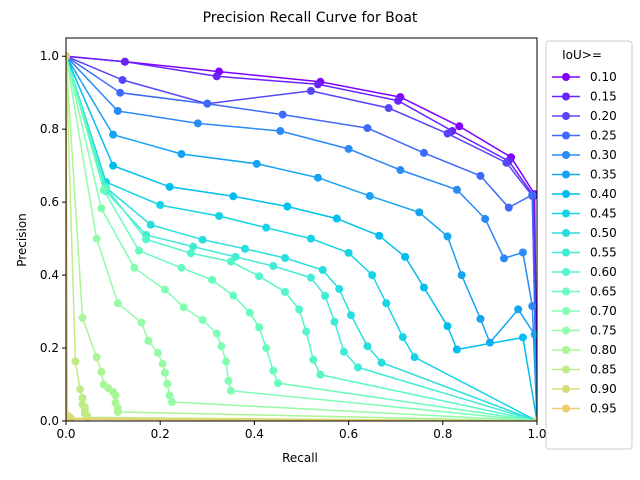 Image resolution: width=640 pixels, height=480 pixels. What do you see at coordinates (603, 350) in the screenshot?
I see `legend-label-0.80: 0.80` at bounding box center [603, 350].